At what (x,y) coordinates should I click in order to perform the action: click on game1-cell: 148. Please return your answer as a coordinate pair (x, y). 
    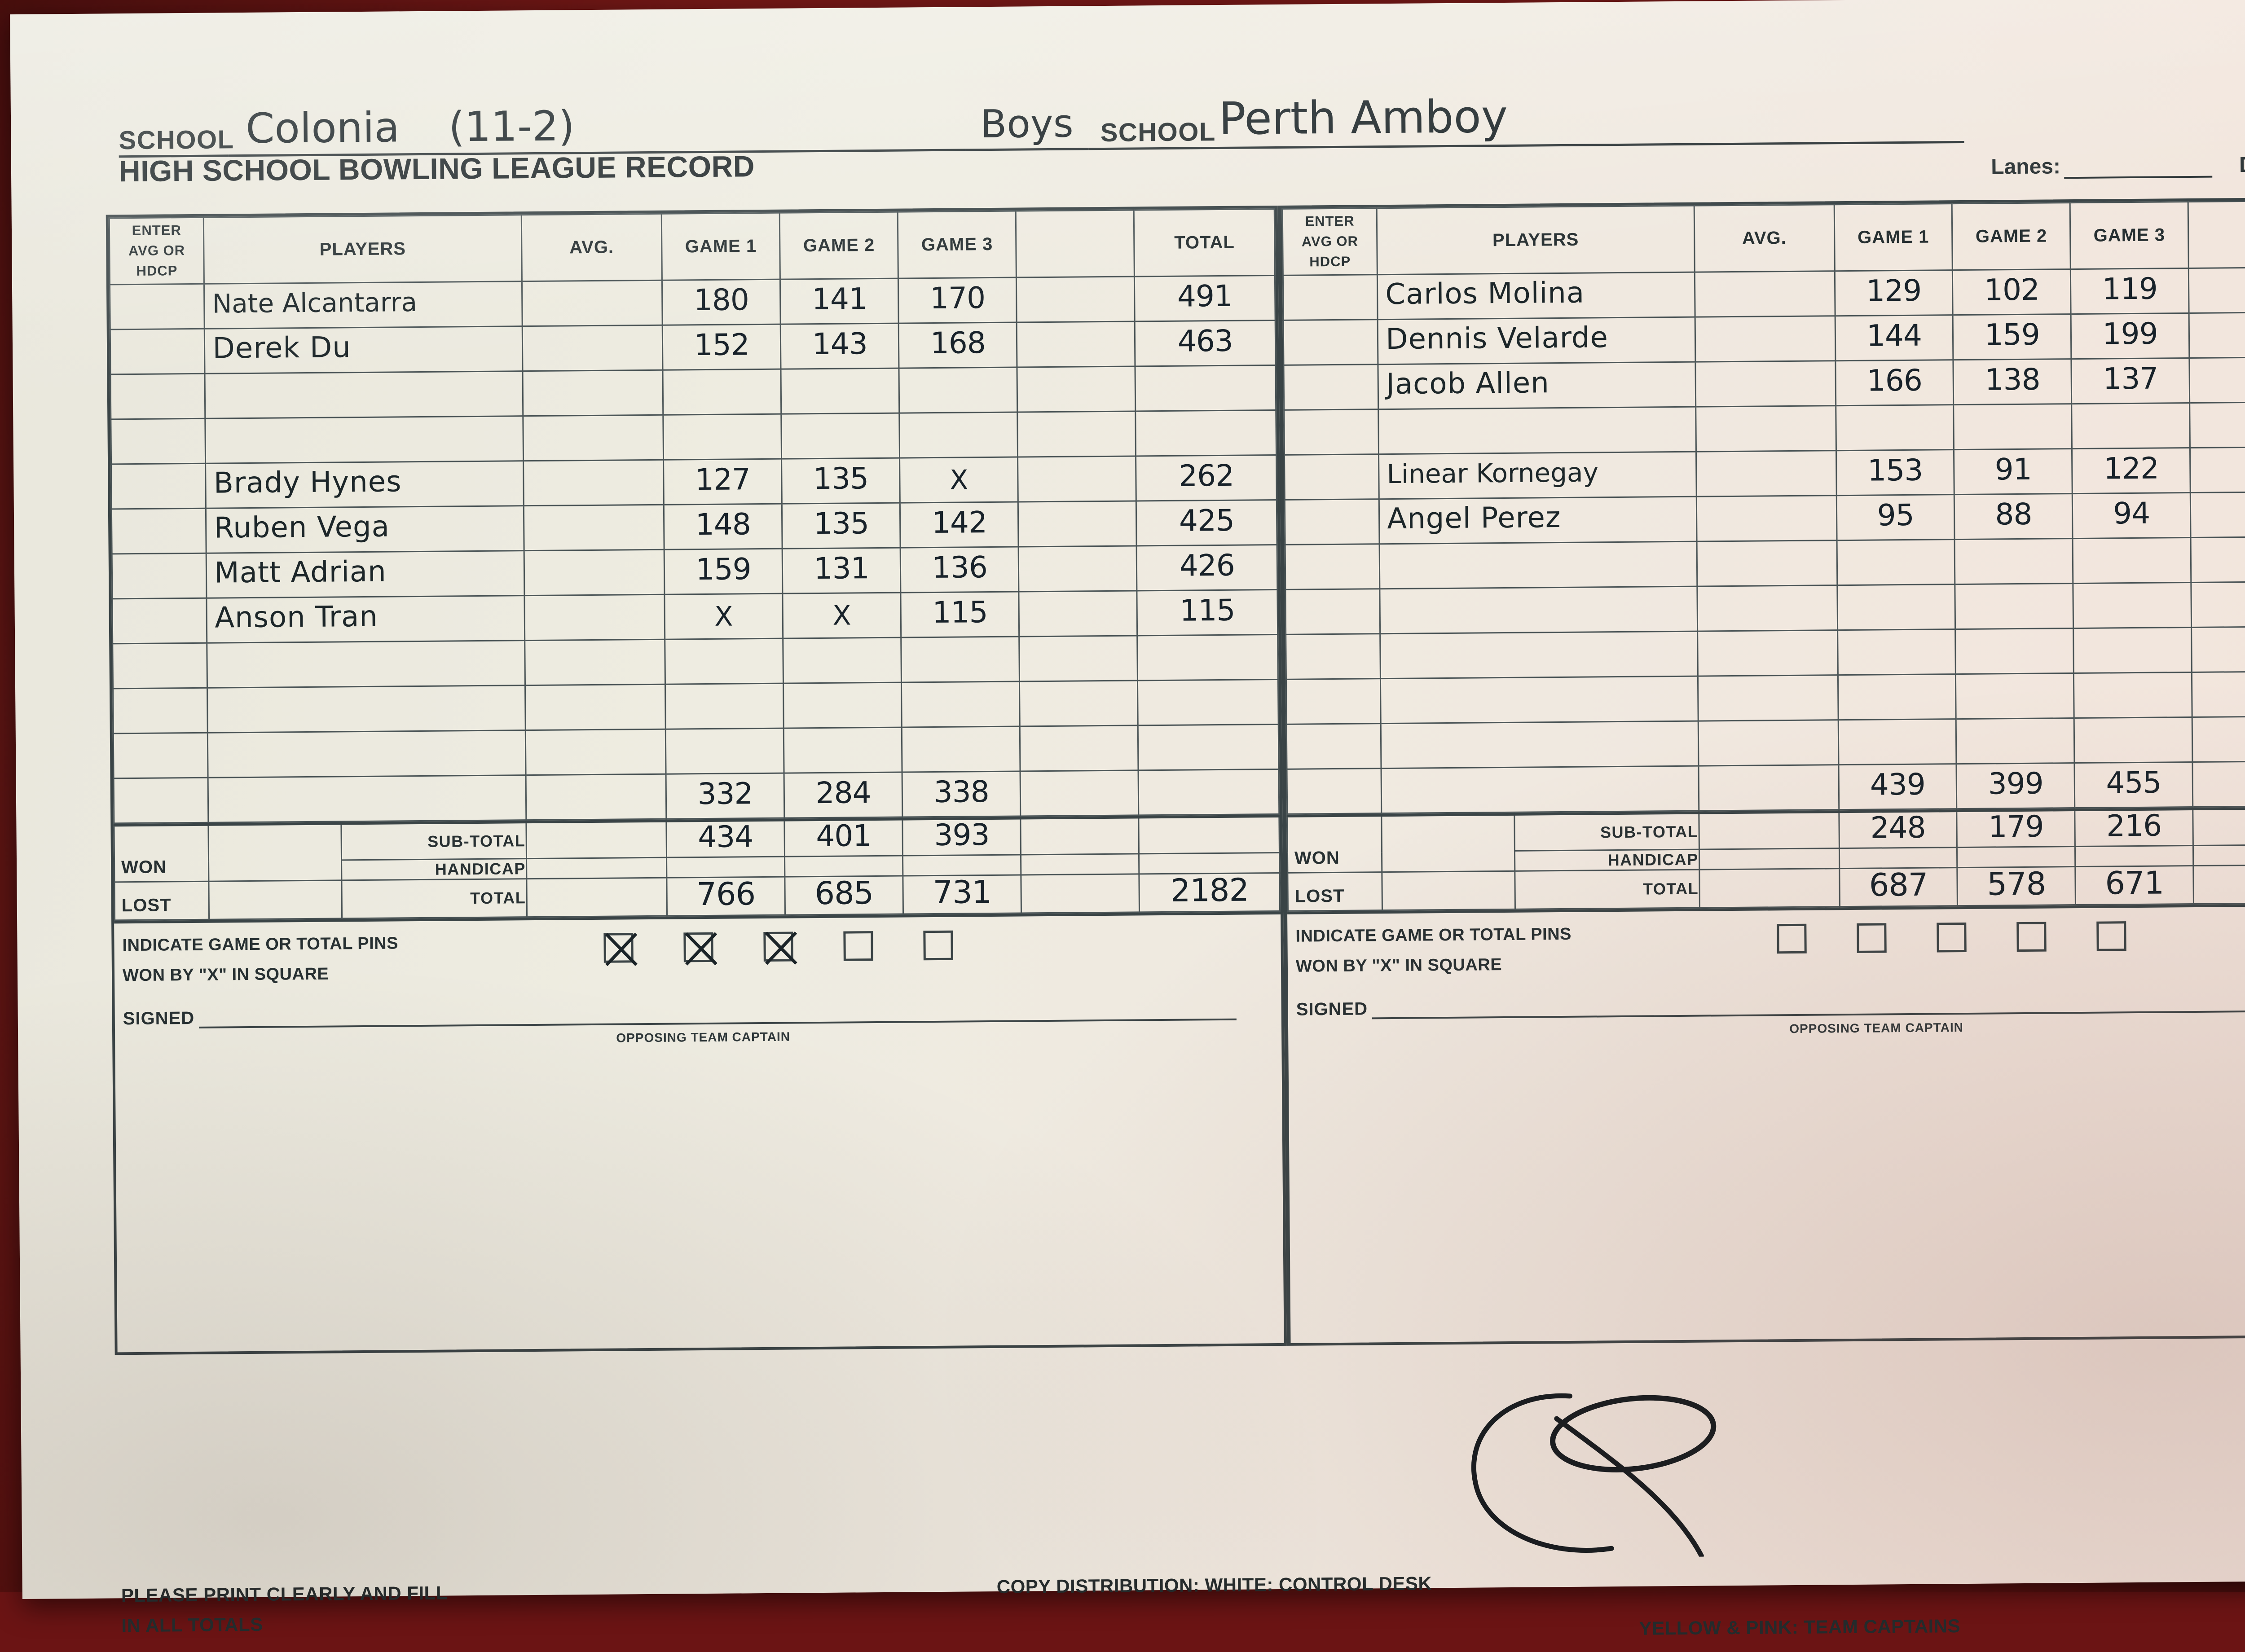
    Looking at the image, I should click on (723, 527).